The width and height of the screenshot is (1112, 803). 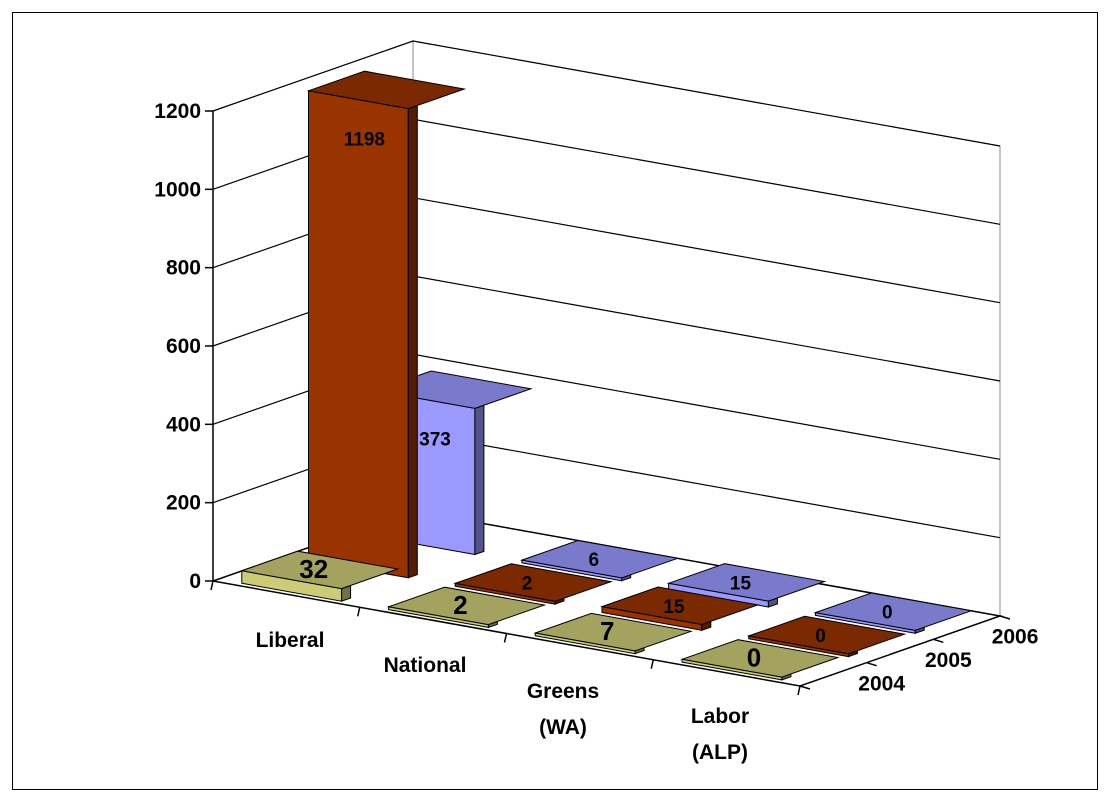 What do you see at coordinates (720, 752) in the screenshot?
I see `category-label: (ALP)` at bounding box center [720, 752].